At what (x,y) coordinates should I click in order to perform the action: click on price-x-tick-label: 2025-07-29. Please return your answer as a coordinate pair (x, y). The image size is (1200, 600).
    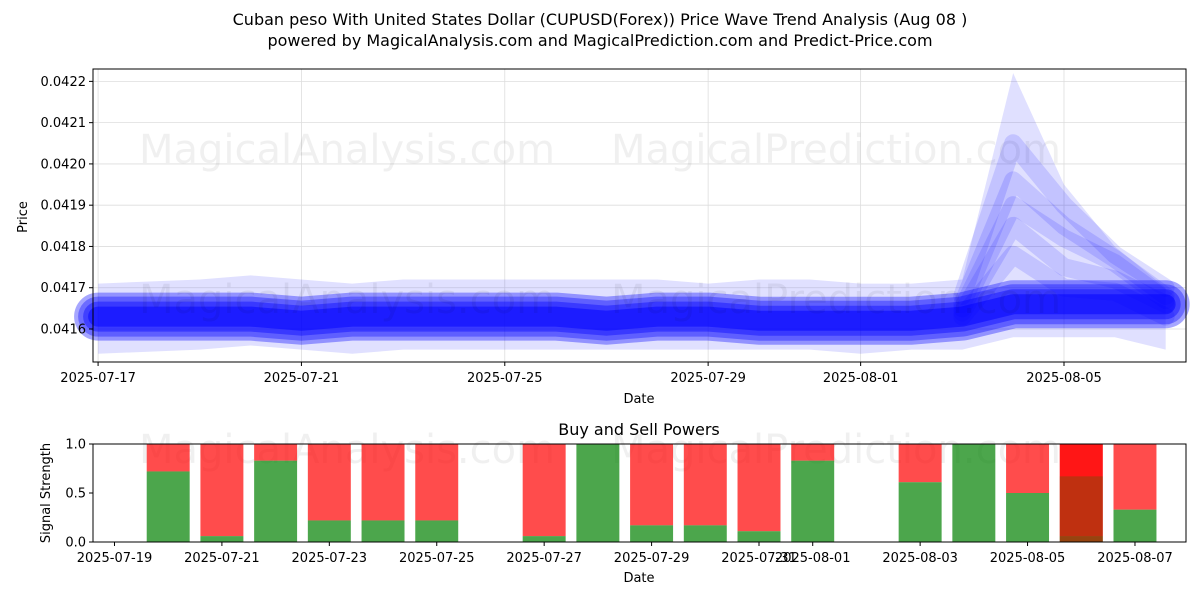
    Looking at the image, I should click on (708, 378).